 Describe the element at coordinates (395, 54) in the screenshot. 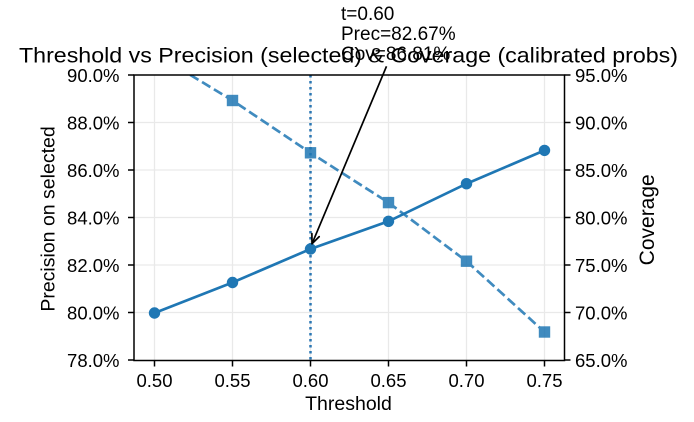

I see `svg-text: Cov=86.81%` at that location.